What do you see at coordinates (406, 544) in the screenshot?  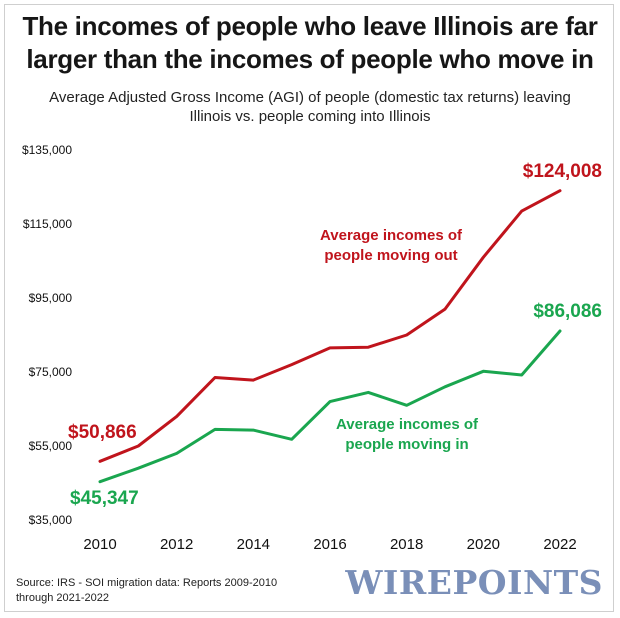 I see `x-tick-label: 2018` at bounding box center [406, 544].